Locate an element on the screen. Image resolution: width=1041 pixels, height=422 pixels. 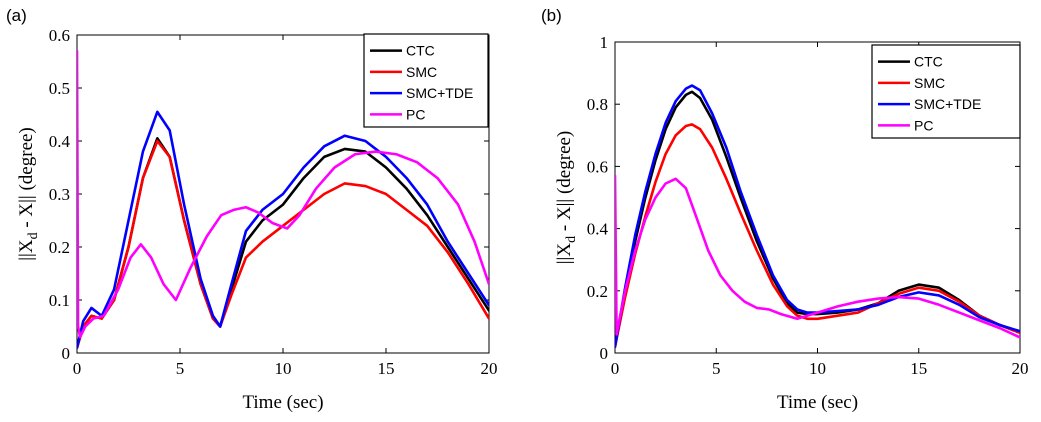
y-tick-label: 0.3 is located at coordinates (59, 194).